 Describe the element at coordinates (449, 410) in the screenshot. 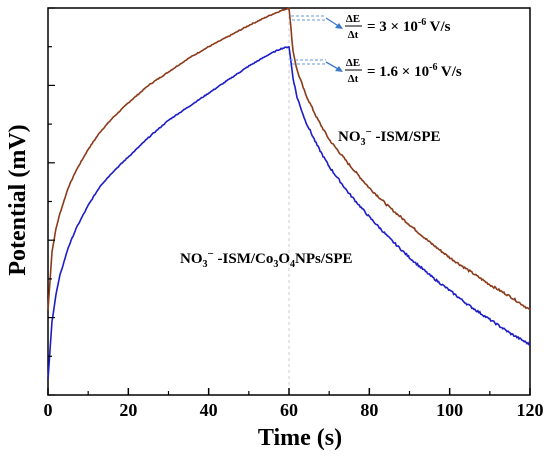

I see `x-tick-label: 100` at that location.